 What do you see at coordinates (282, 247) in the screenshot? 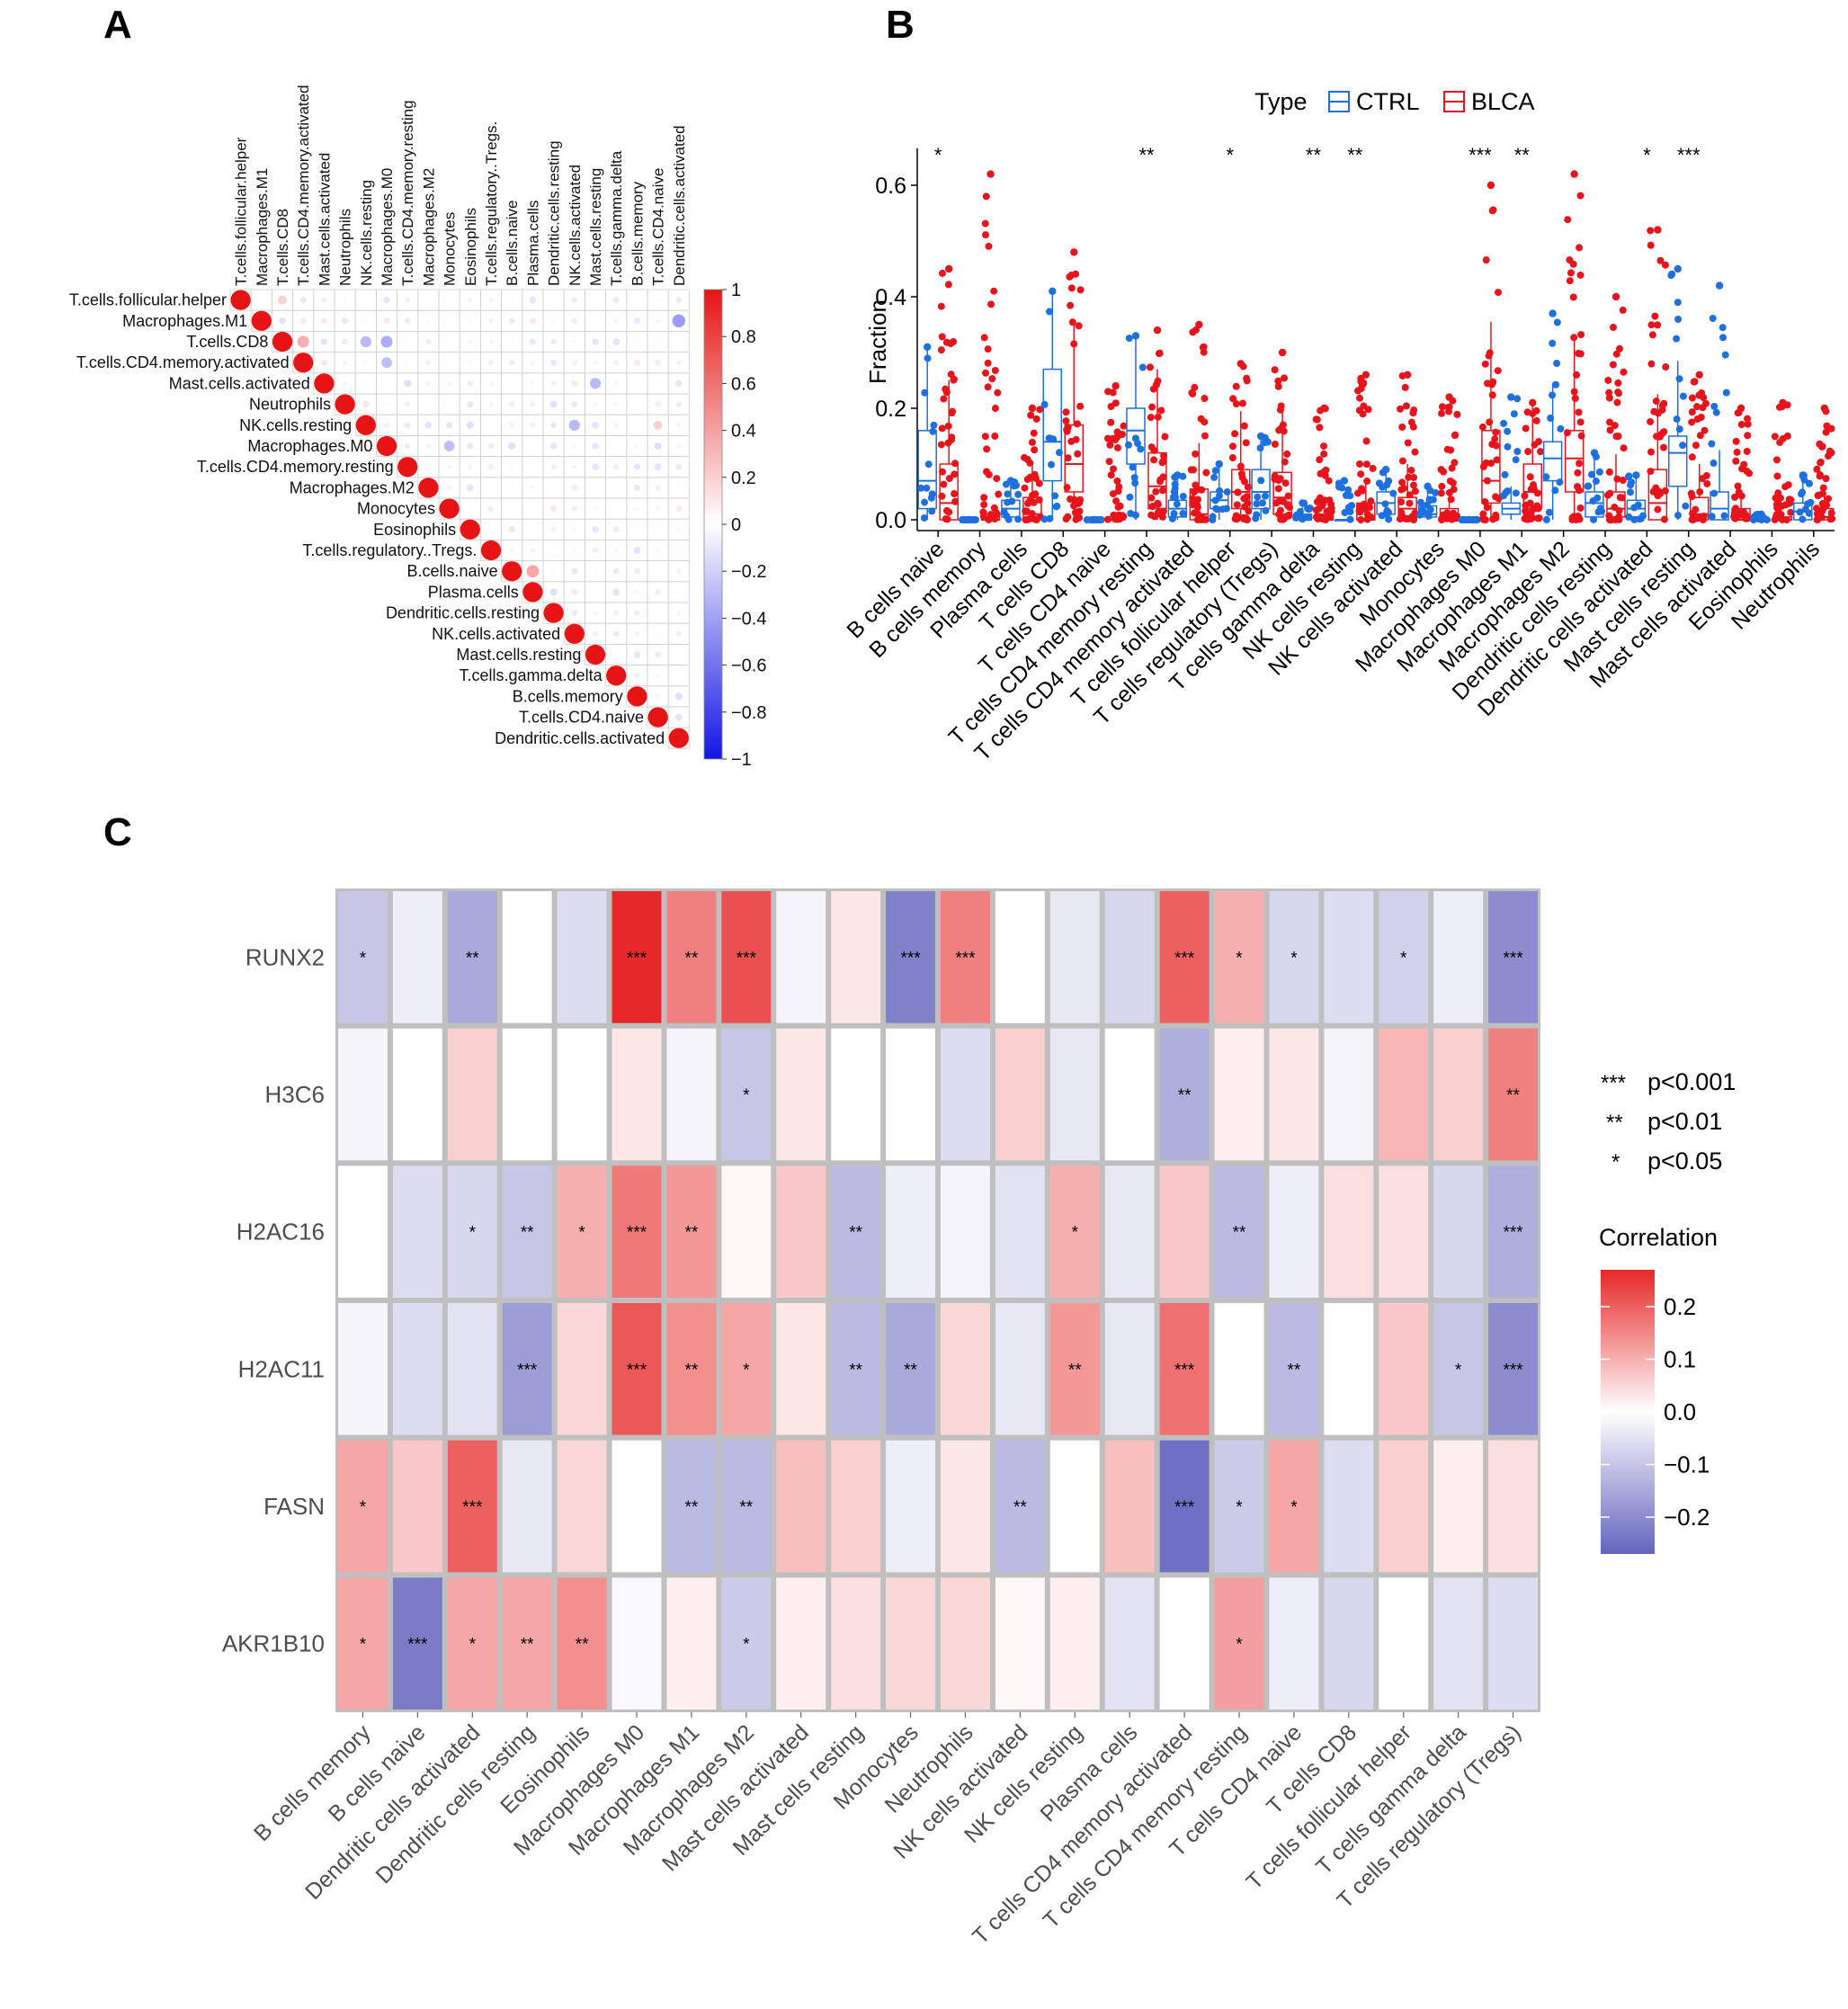
I see `corr-col-label: T.cells.CD8` at bounding box center [282, 247].